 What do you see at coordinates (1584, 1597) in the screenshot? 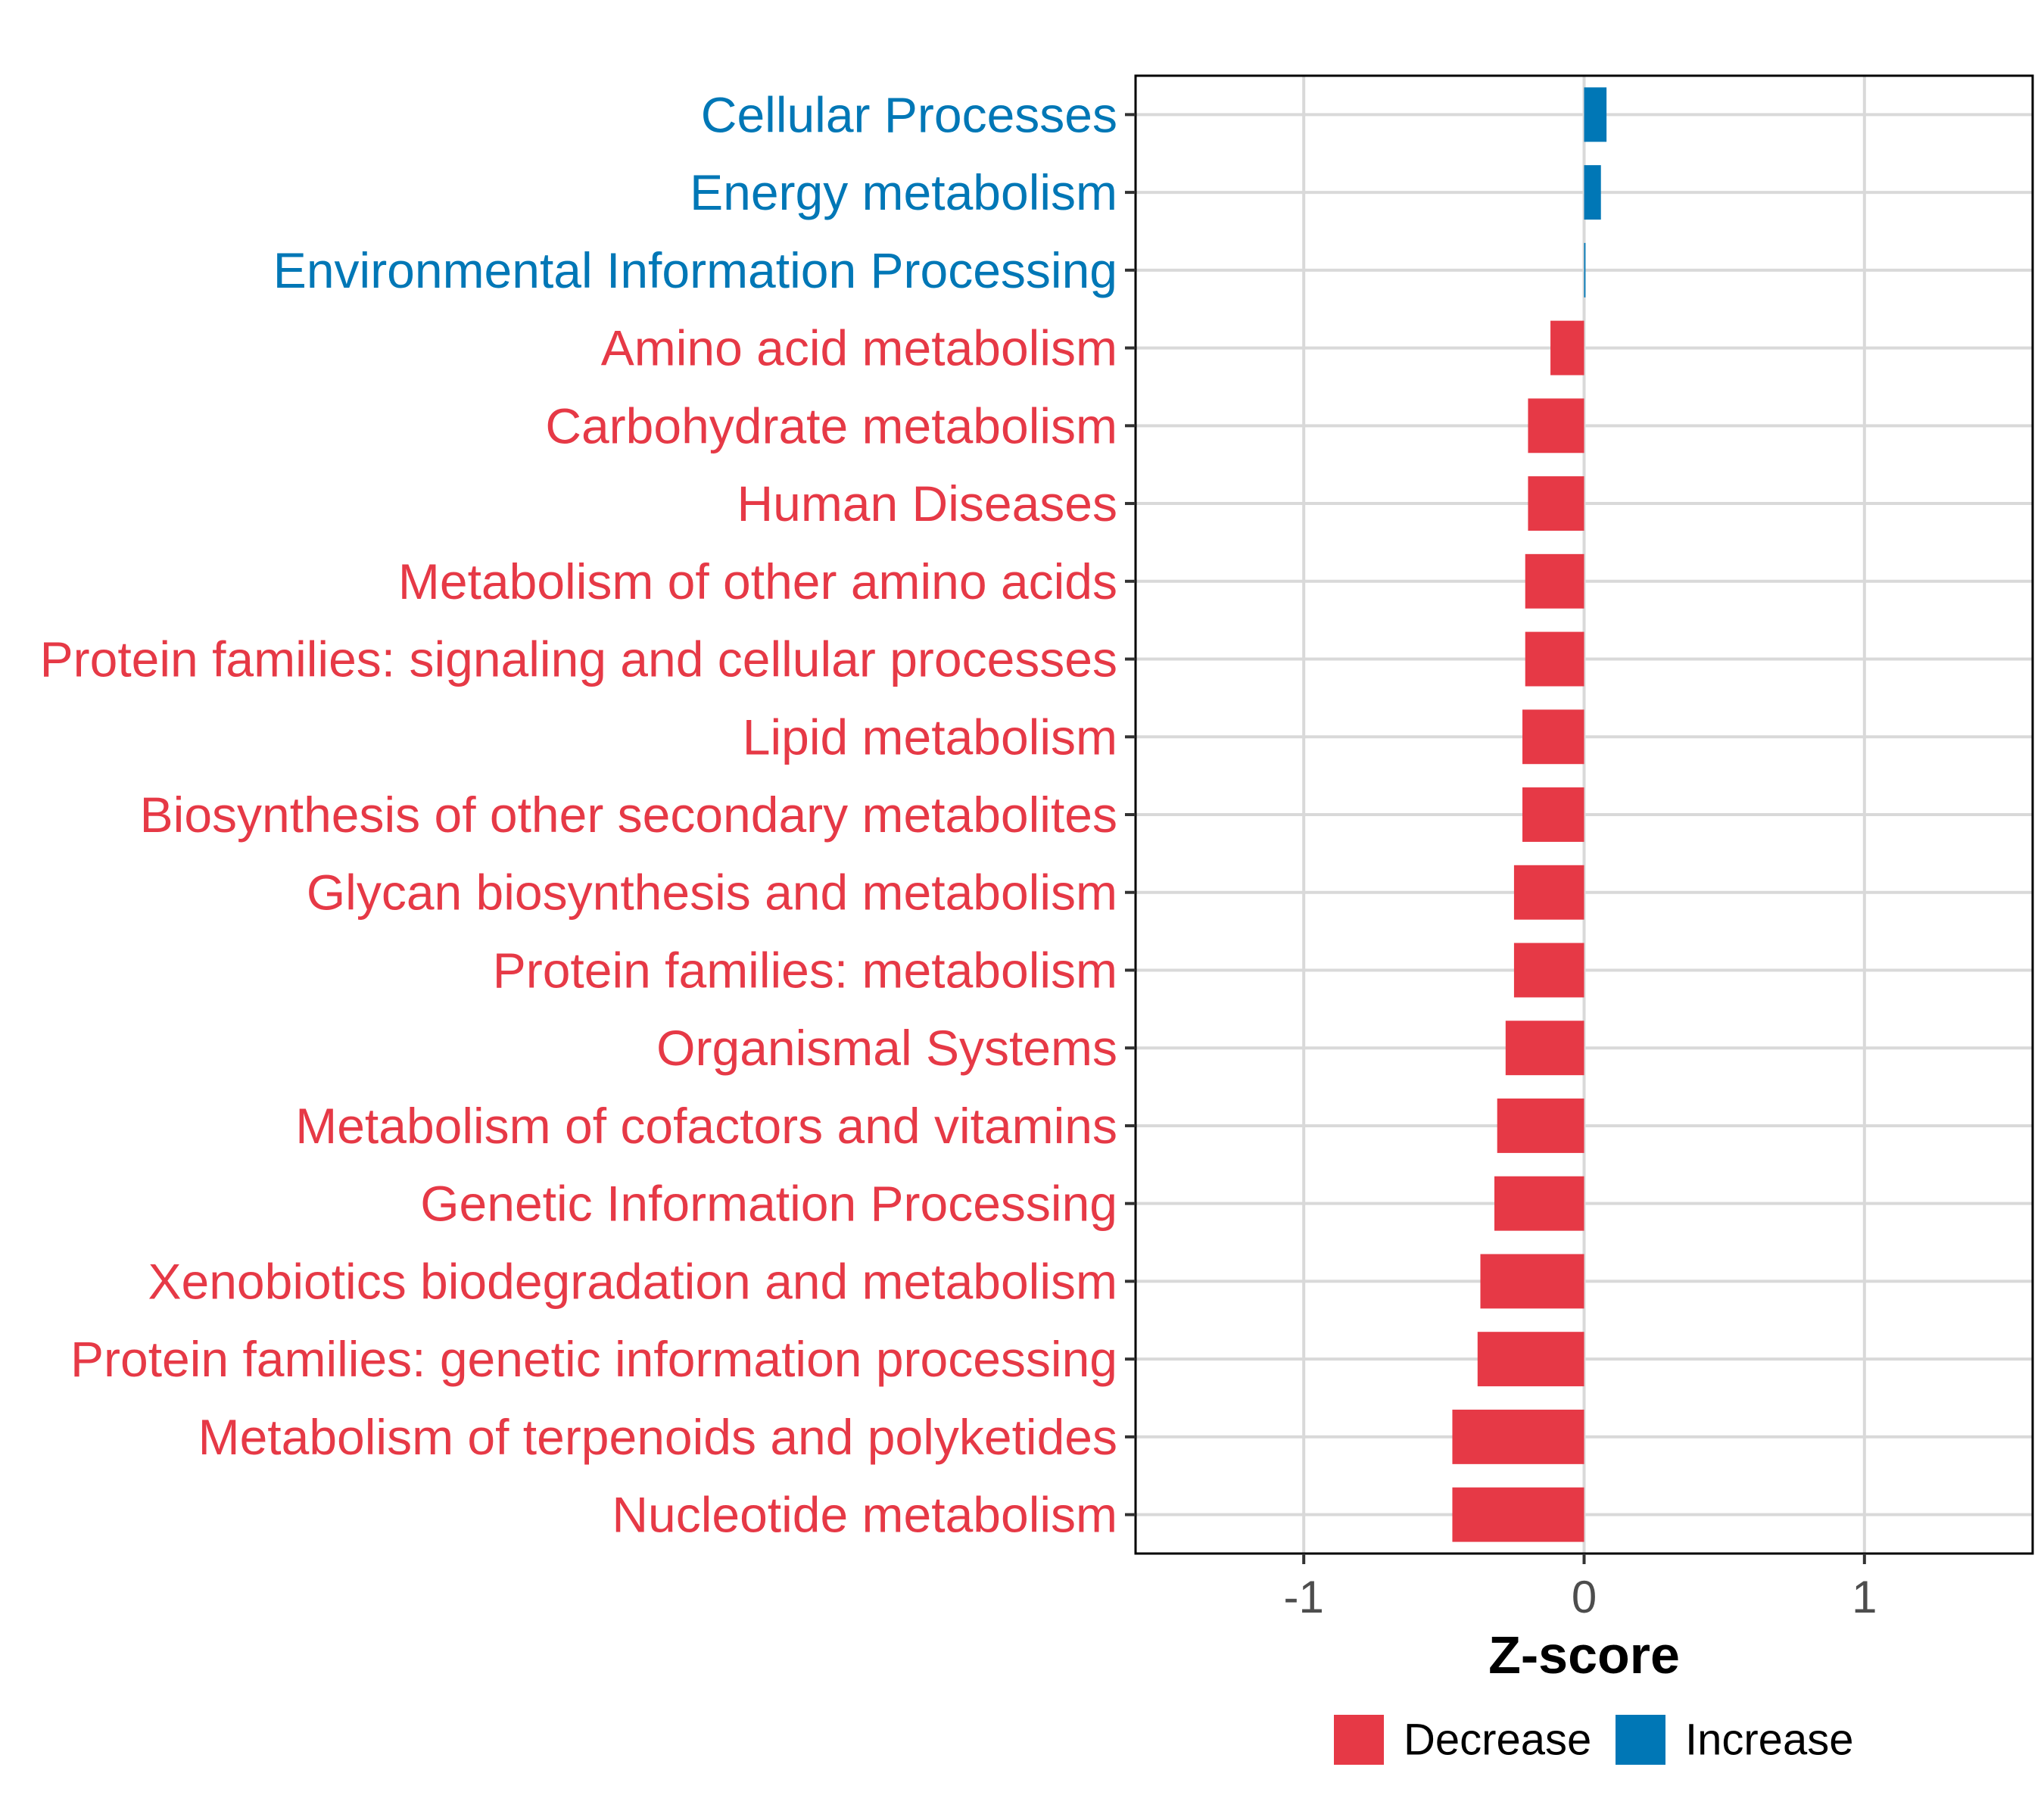
I see `x-tick-label: 0` at bounding box center [1584, 1597].